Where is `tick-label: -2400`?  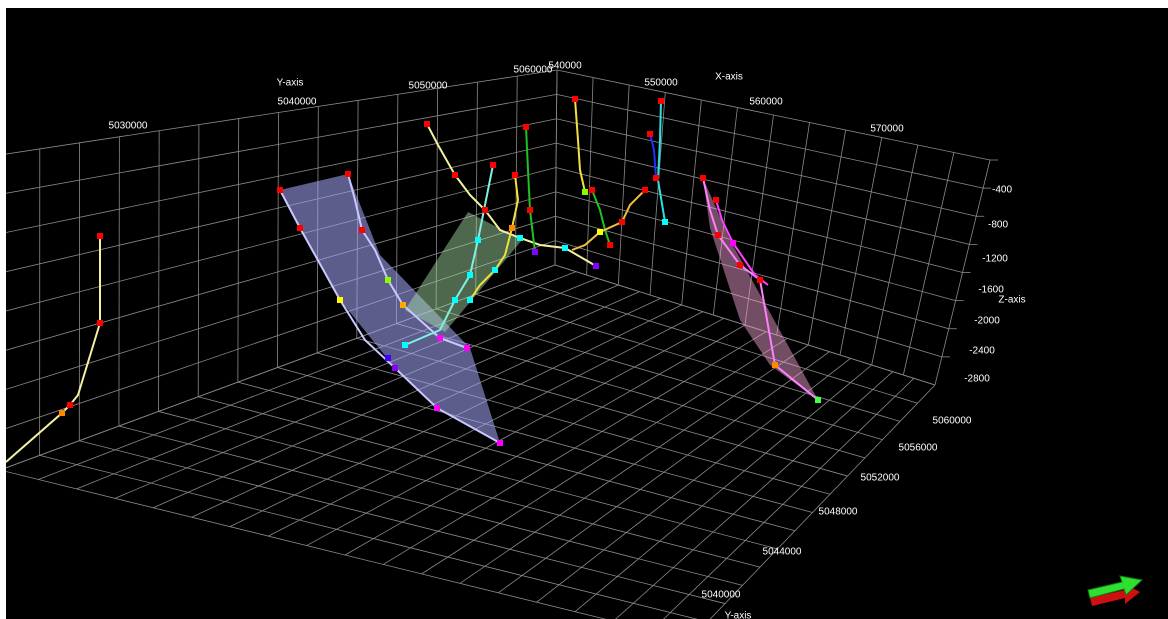
tick-label: -2400 is located at coordinates (982, 351).